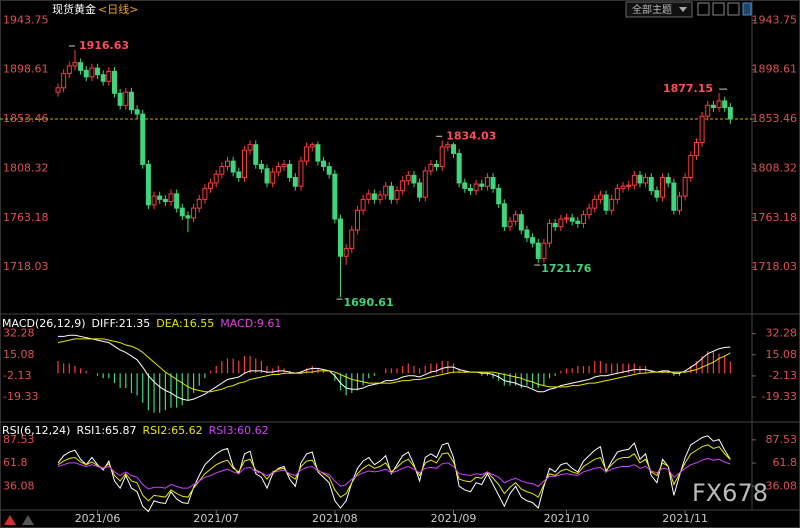  I want to click on dropdown, so click(659, 9).